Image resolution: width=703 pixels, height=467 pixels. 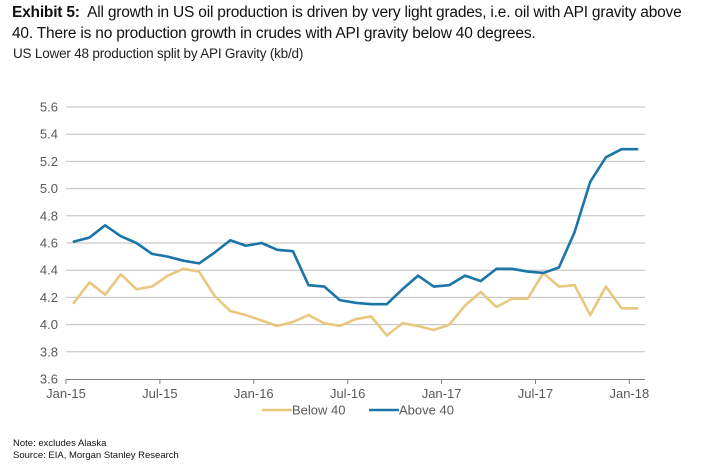 I want to click on legend-label: Above 40, so click(x=426, y=410).